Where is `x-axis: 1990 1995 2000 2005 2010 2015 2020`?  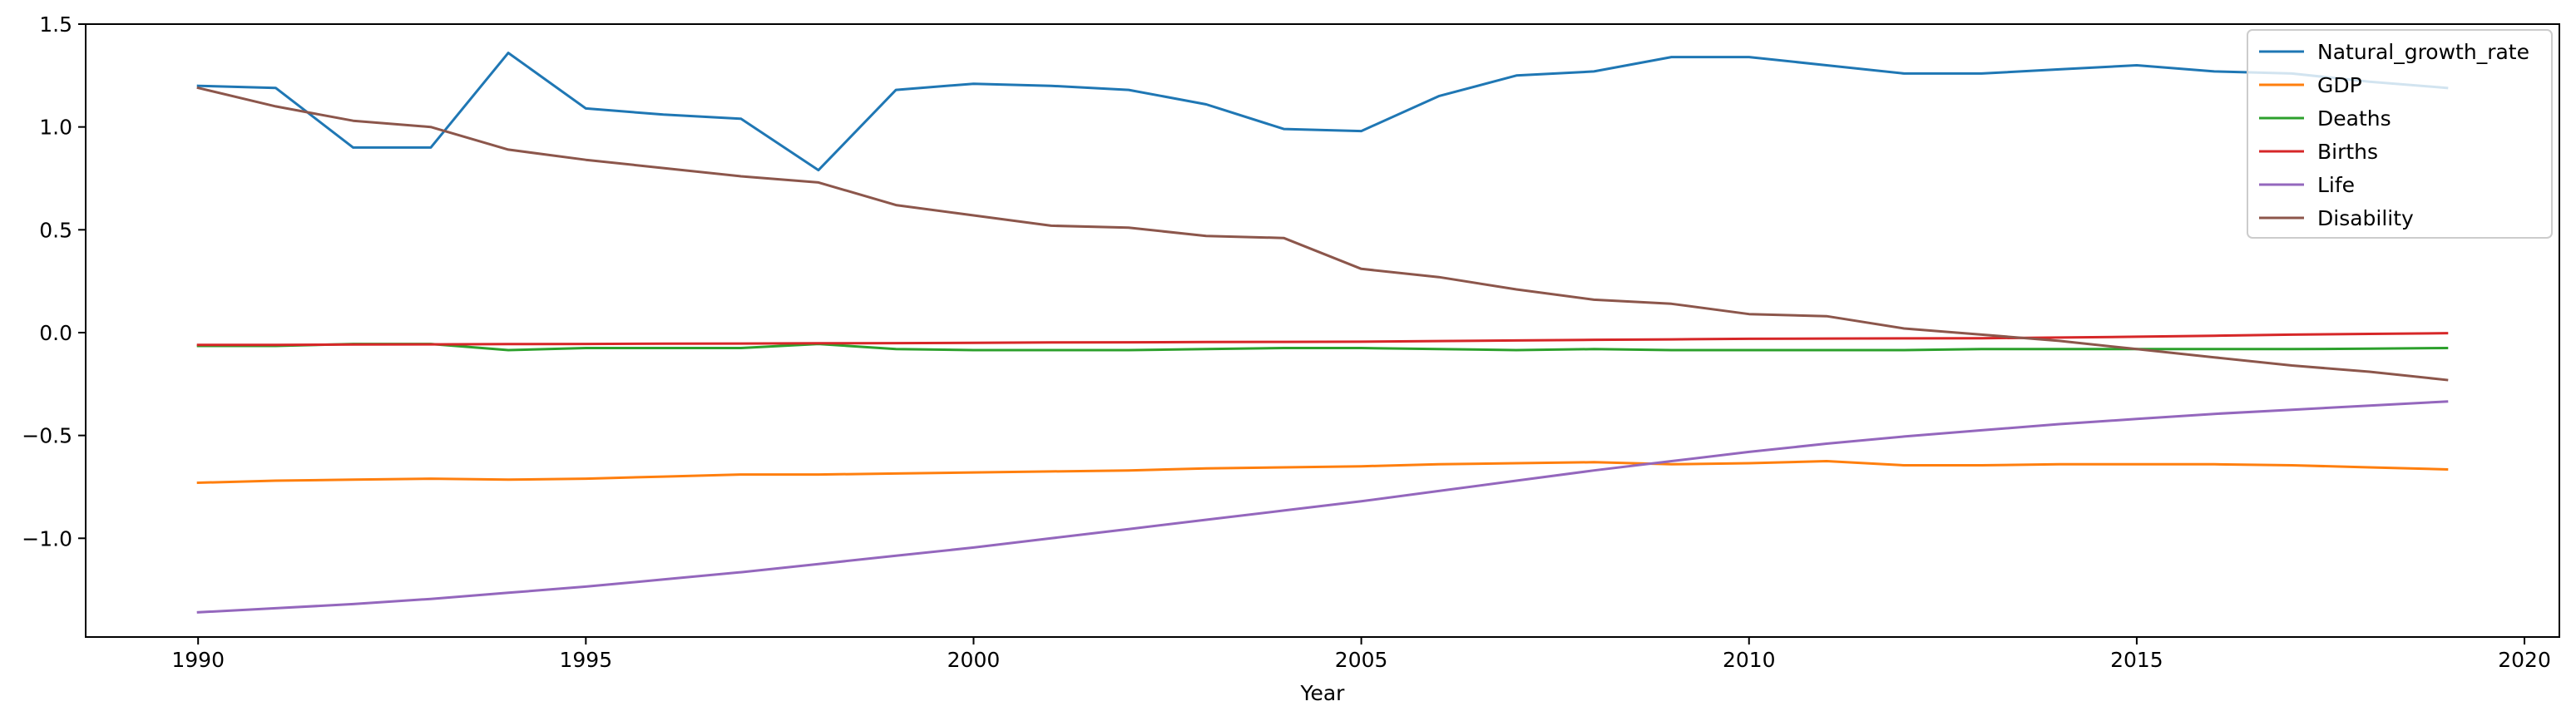
x-axis: 1990 1995 2000 2005 2010 2015 2020 is located at coordinates (1361, 654).